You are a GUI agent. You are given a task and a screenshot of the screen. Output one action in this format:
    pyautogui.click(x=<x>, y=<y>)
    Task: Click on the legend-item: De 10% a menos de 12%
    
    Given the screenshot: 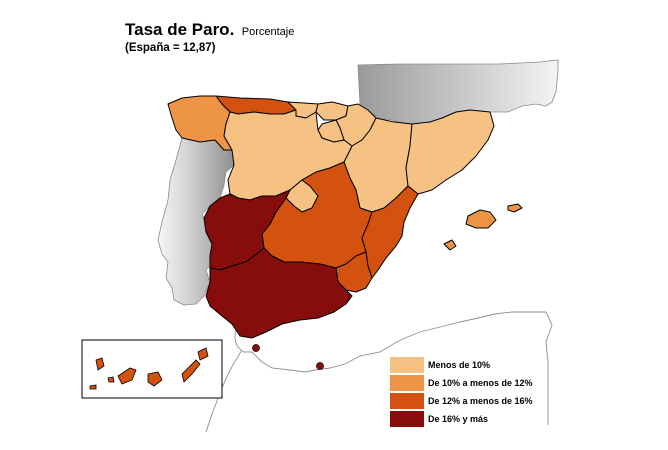 What is the action you would take?
    pyautogui.click(x=470, y=383)
    